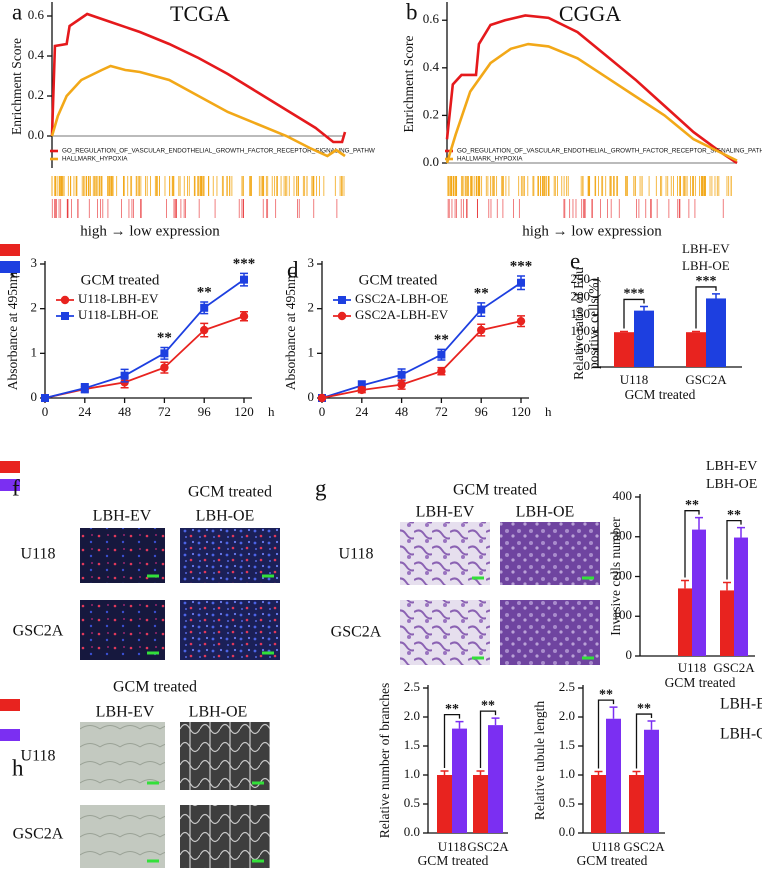  I want to click on significance: ***, so click(244, 264).